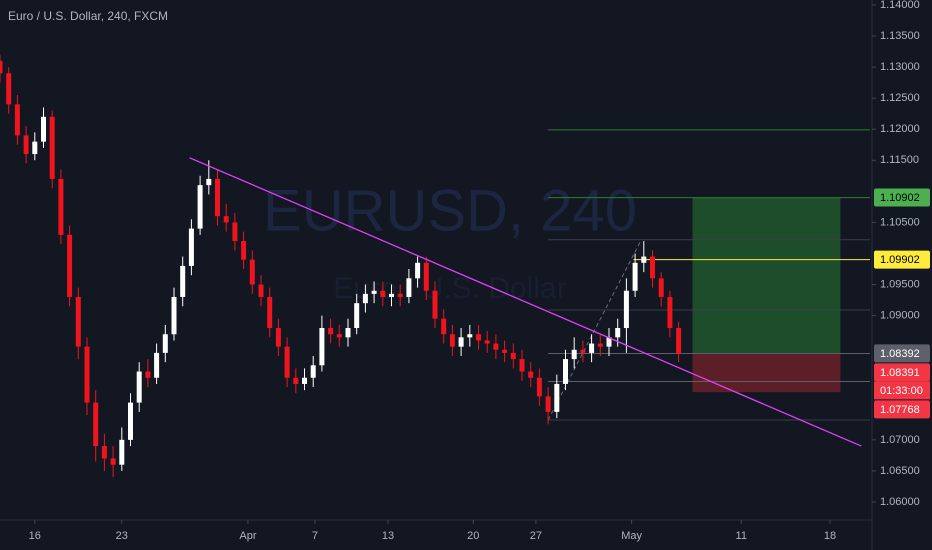 Image resolution: width=932 pixels, height=550 pixels. I want to click on x-tick-label: 18, so click(830, 536).